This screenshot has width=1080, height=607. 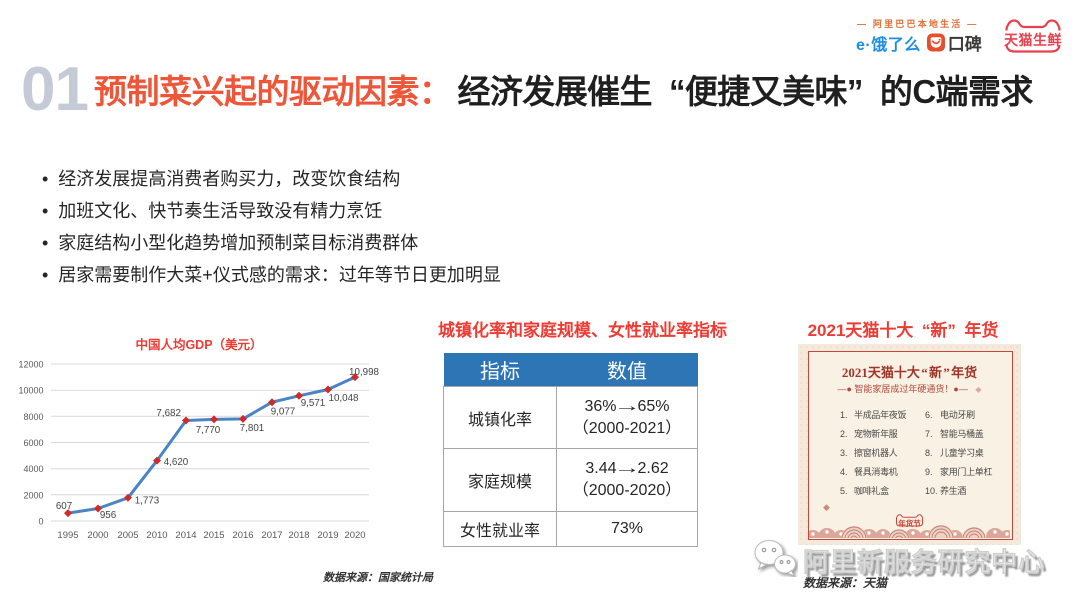 I want to click on svg-text: 2016, so click(x=242, y=535).